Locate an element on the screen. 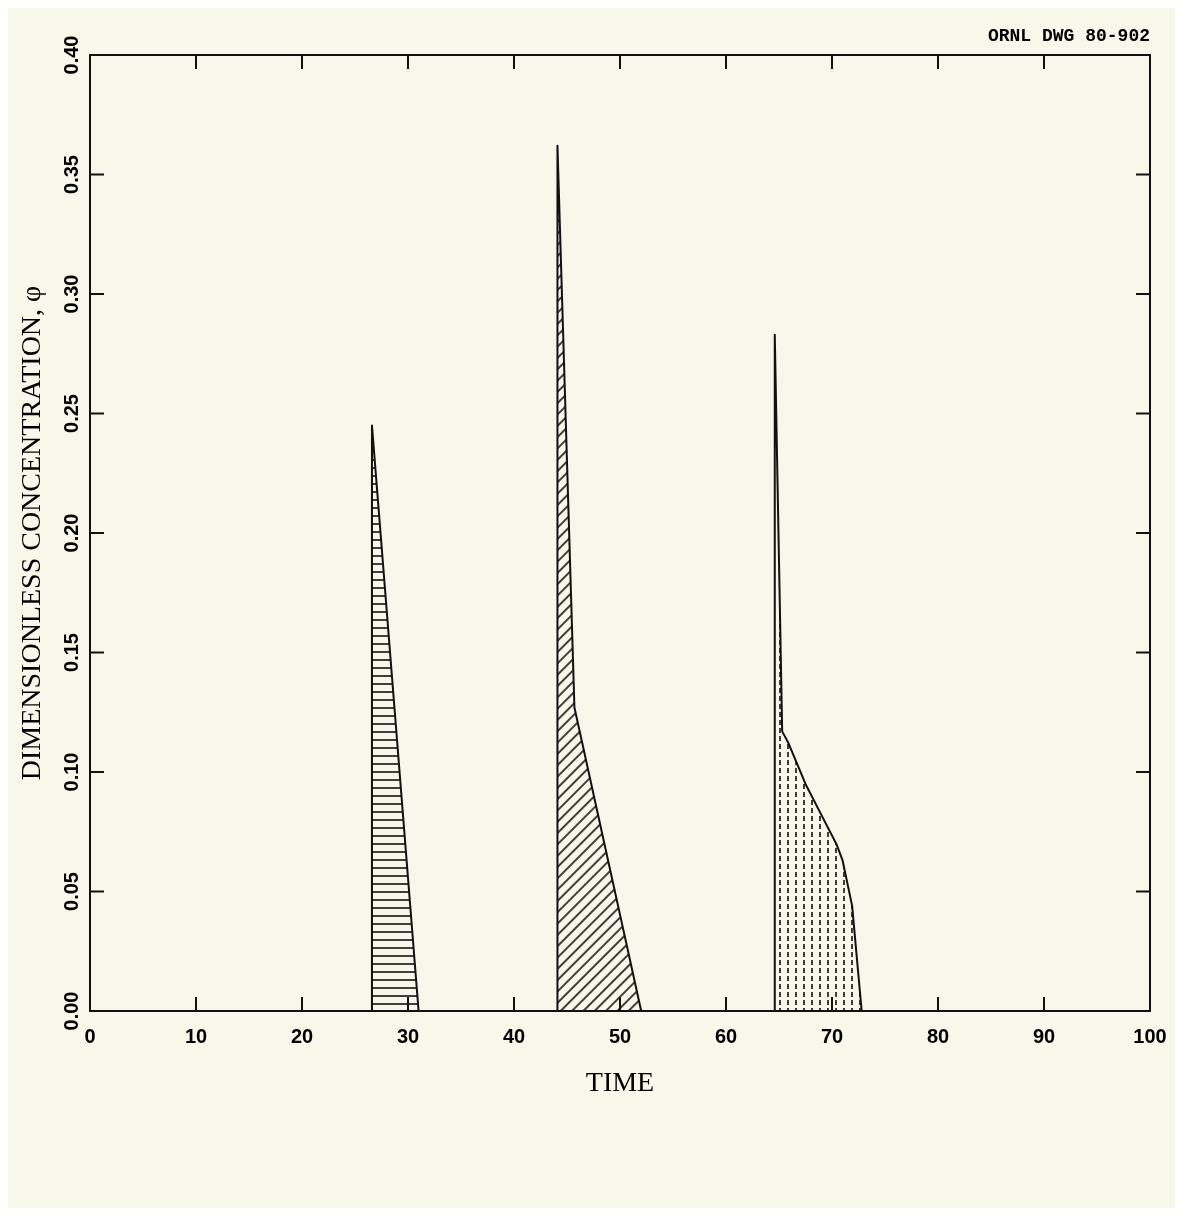  y-tick-label: 0.00 is located at coordinates (71, 1011).